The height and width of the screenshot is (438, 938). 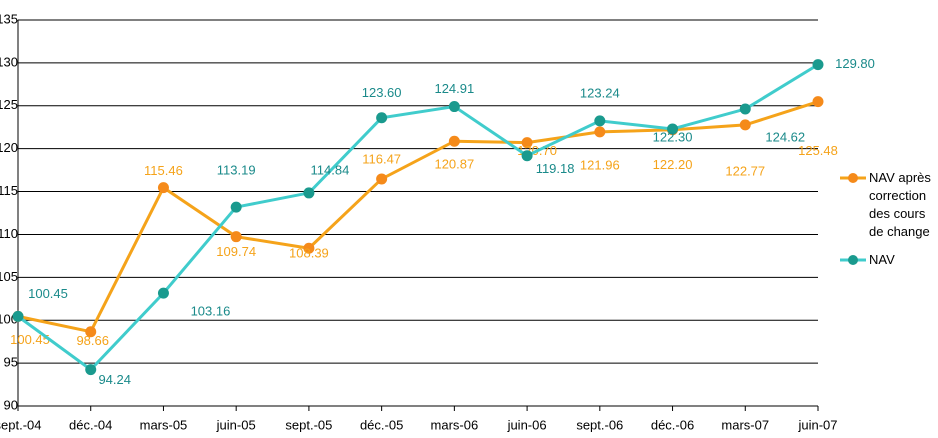 I want to click on value-label: 125.48, so click(x=818, y=150).